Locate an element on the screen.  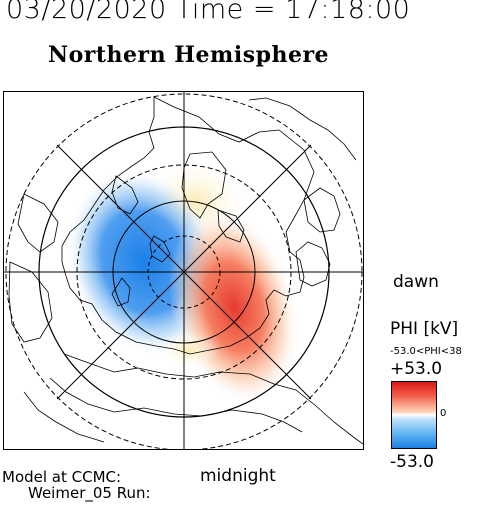
date-time-title: 03/20/2020 Time = 17:18:00 is located at coordinates (208, 12).